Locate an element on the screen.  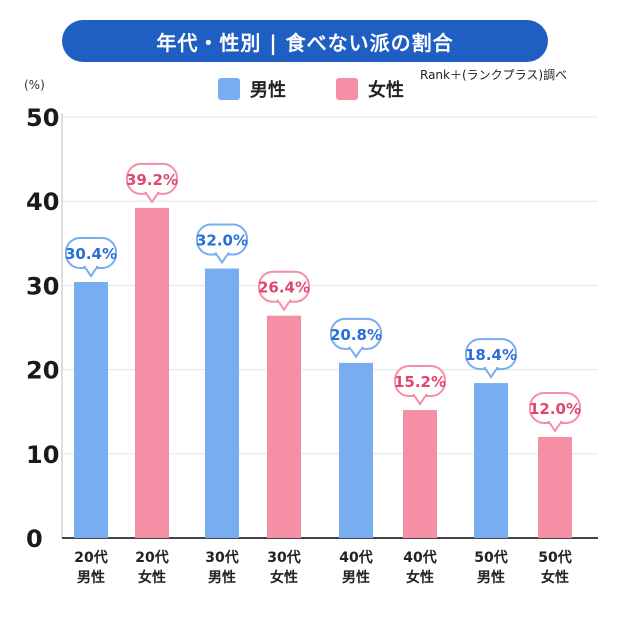
value-label: 15.2% is located at coordinates (420, 382).